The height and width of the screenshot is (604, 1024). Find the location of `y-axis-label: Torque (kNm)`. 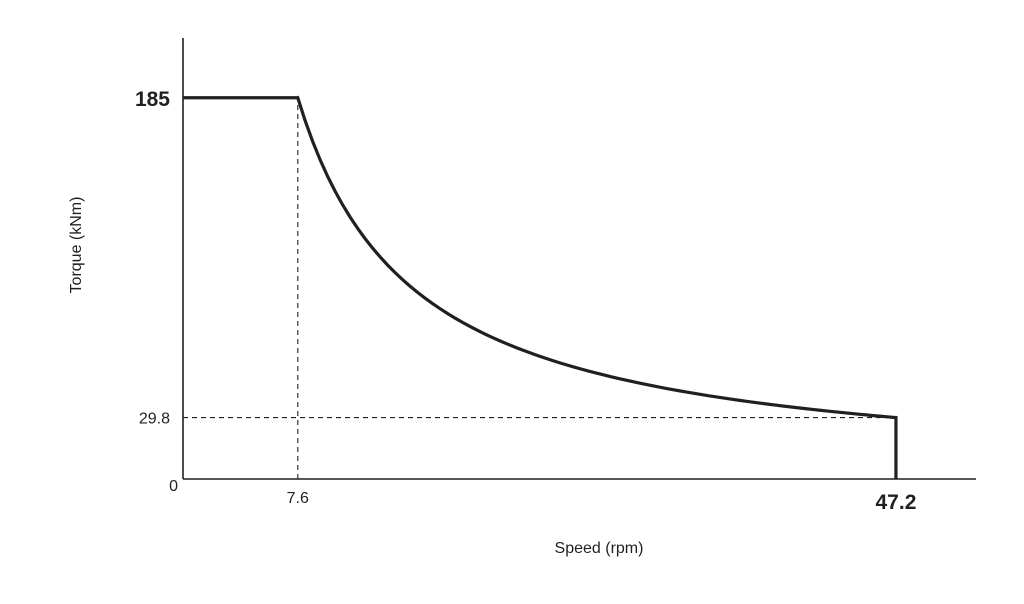

y-axis-label: Torque (kNm) is located at coordinates (76, 245).